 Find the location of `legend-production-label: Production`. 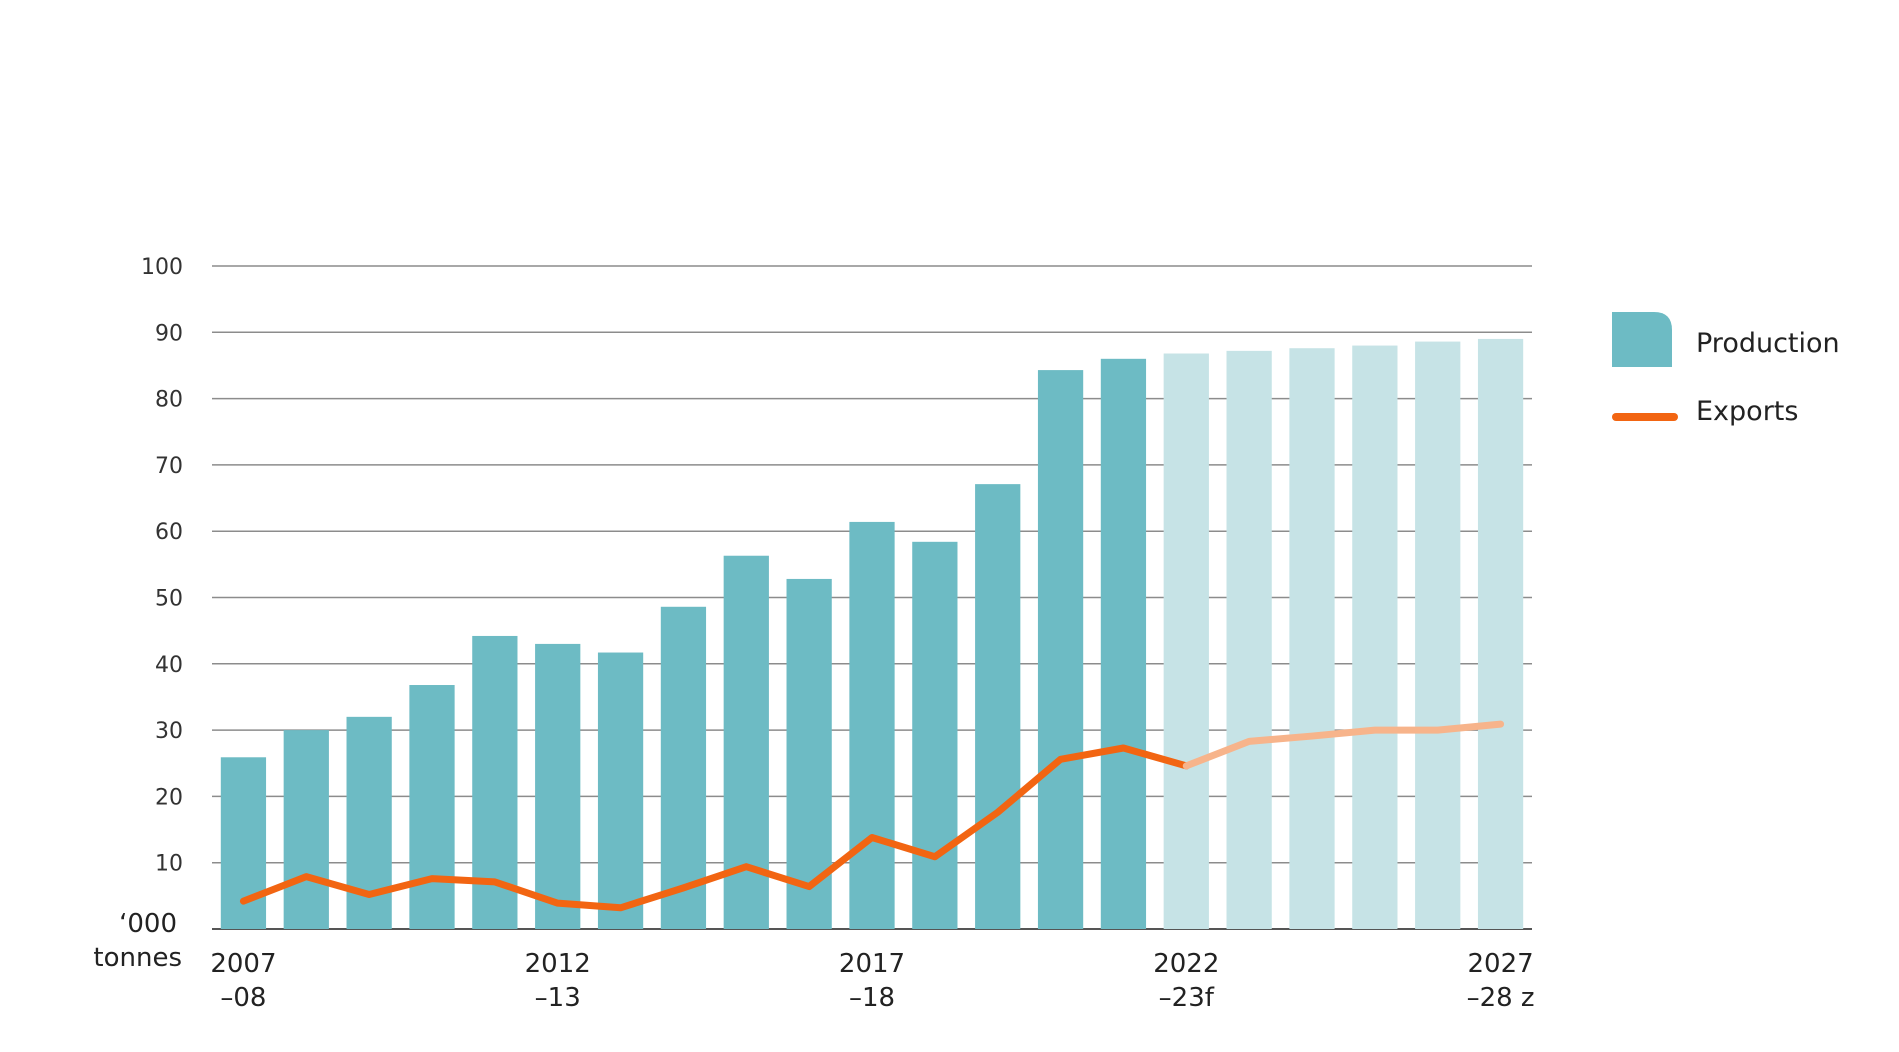

legend-production-label: Production is located at coordinates (1768, 343).